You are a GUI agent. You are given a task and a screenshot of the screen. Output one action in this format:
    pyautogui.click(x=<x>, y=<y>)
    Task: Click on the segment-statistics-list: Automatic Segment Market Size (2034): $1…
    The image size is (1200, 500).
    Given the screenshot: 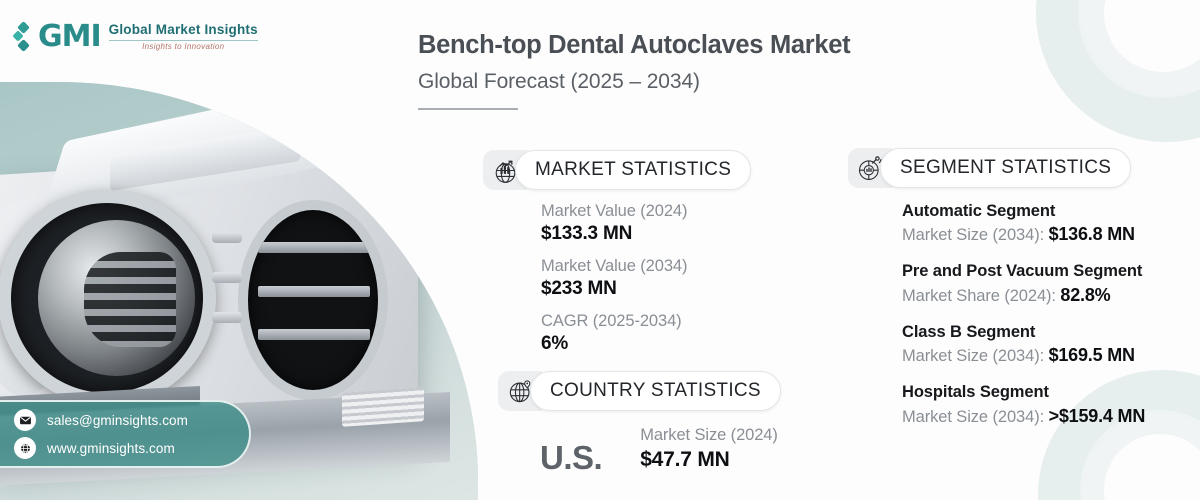 What is the action you would take?
    pyautogui.click(x=1048, y=321)
    